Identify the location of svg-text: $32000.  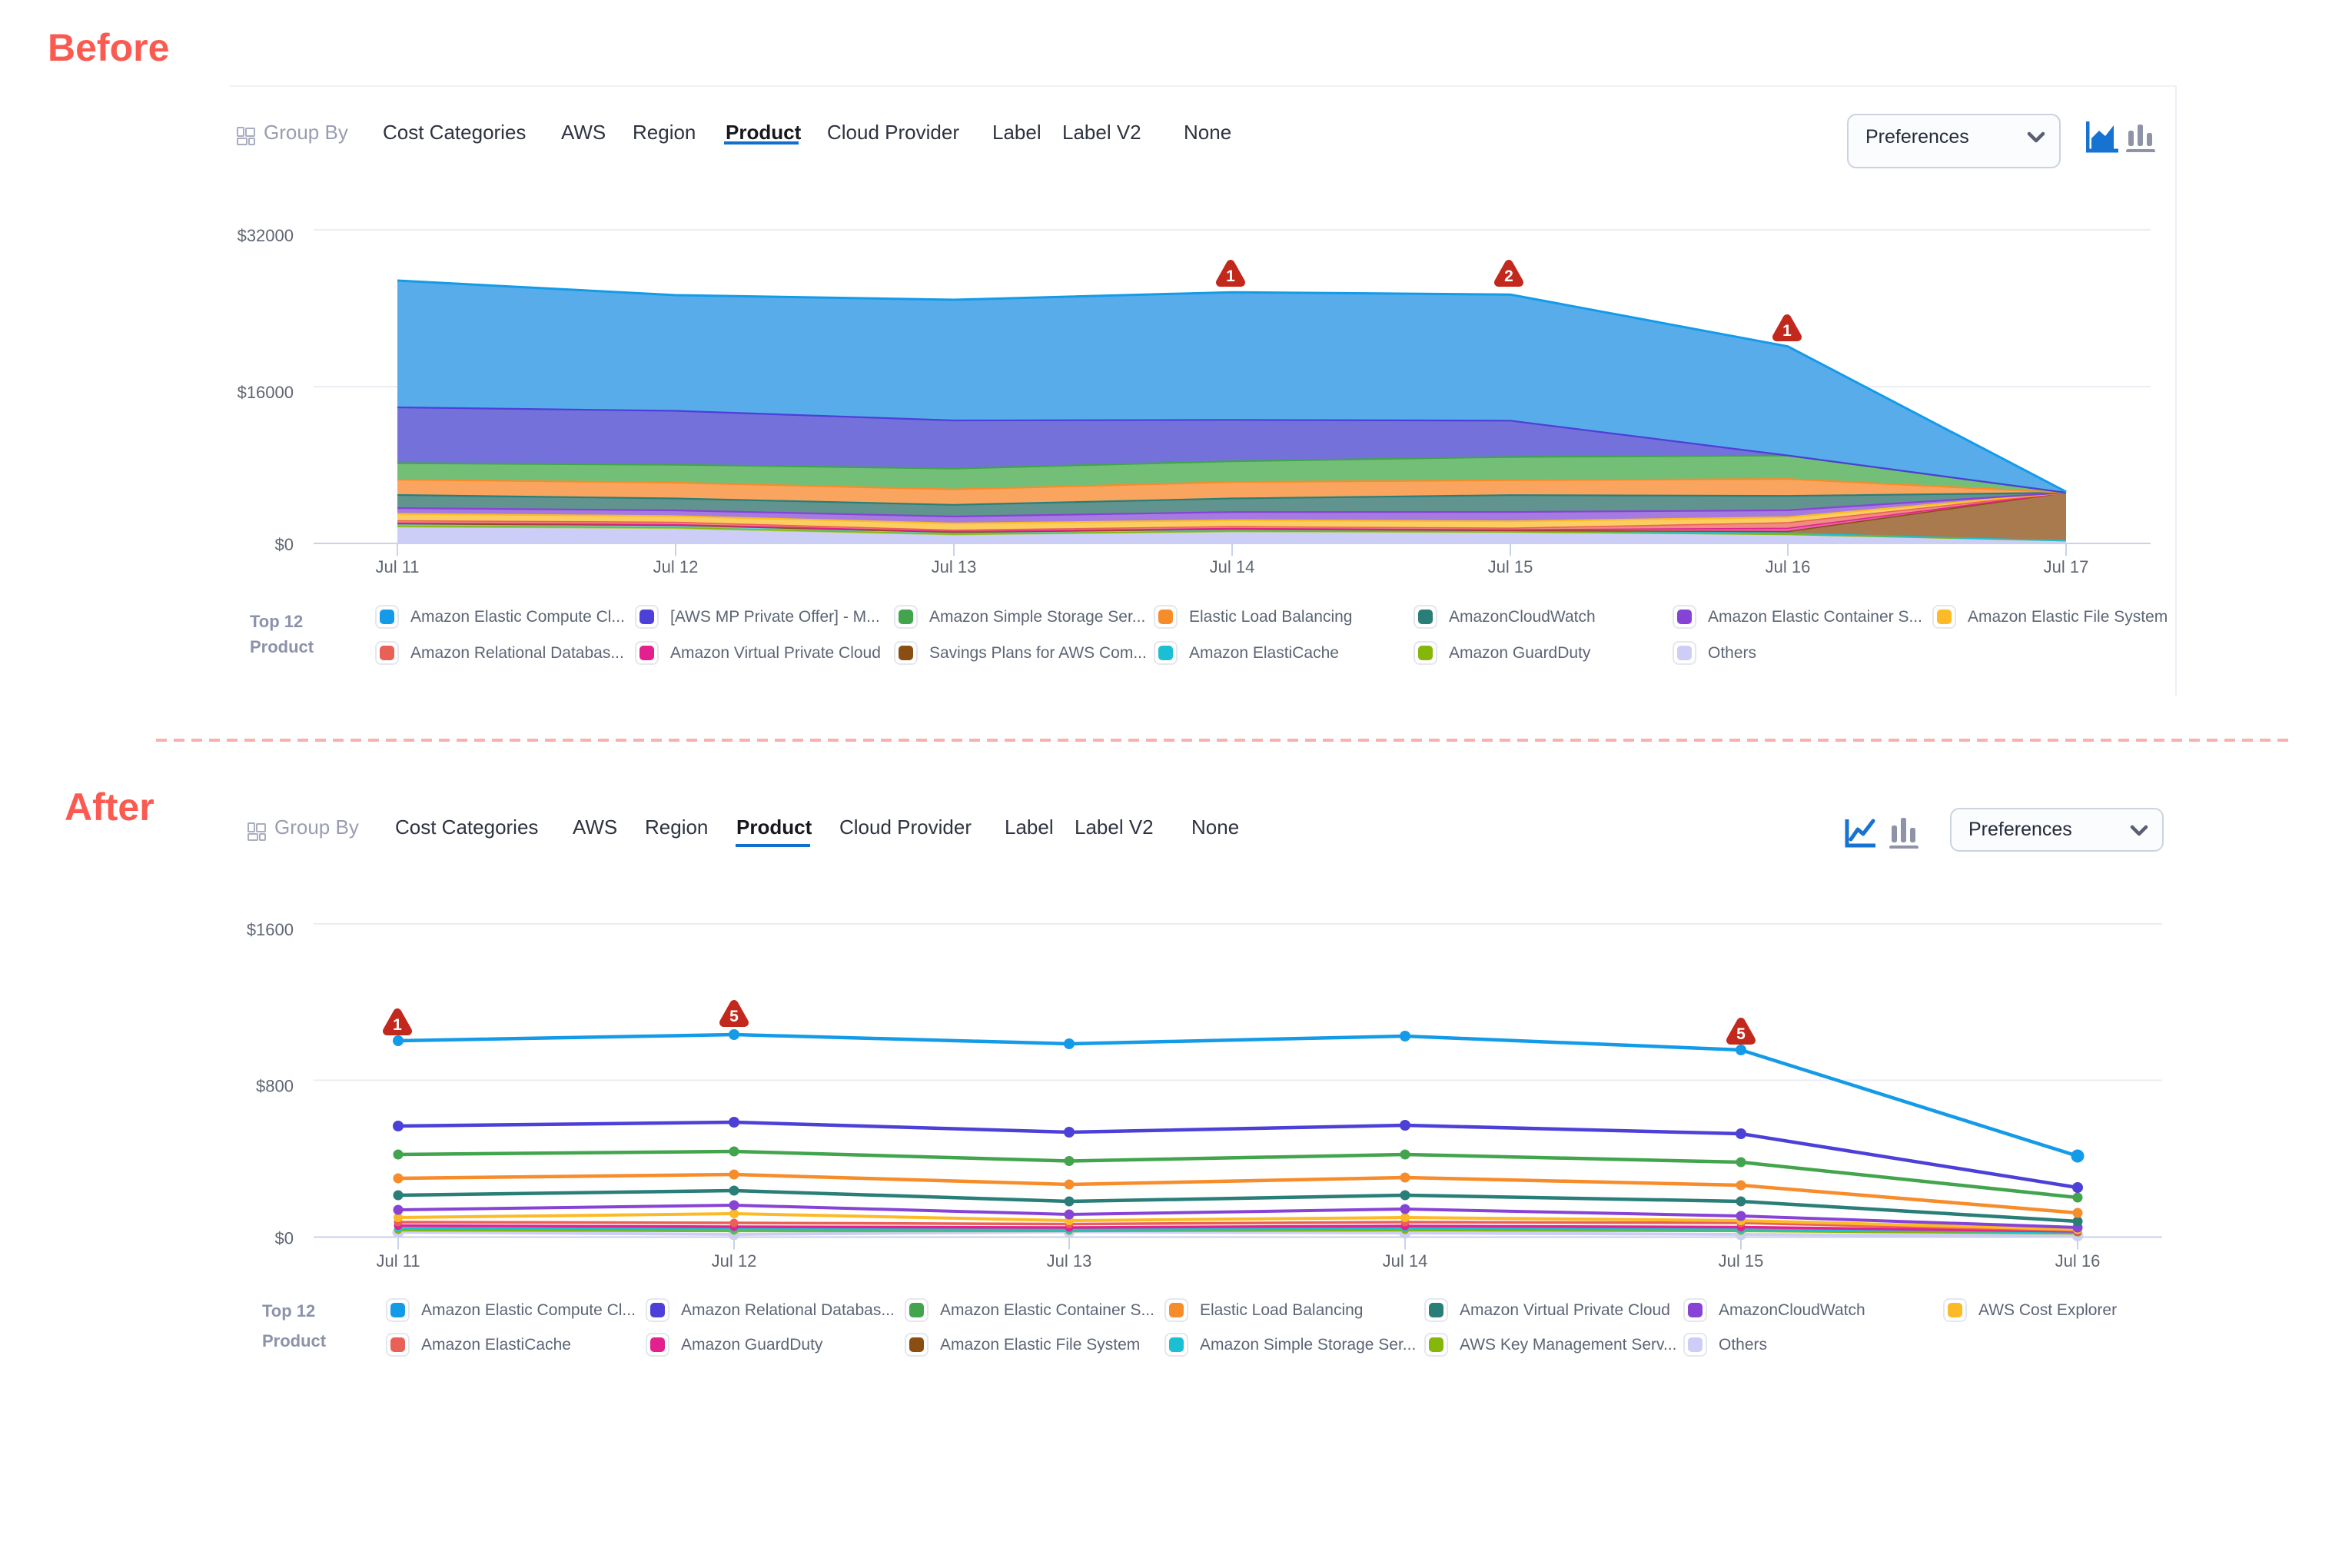
(266, 235).